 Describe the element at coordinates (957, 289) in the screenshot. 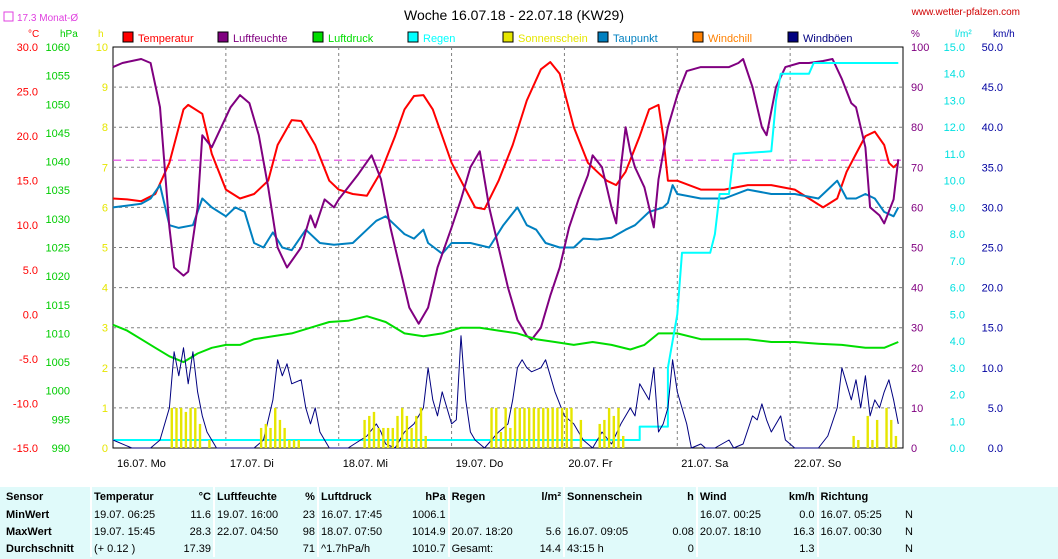

I see `y-tick-label-rain: 6.0` at that location.